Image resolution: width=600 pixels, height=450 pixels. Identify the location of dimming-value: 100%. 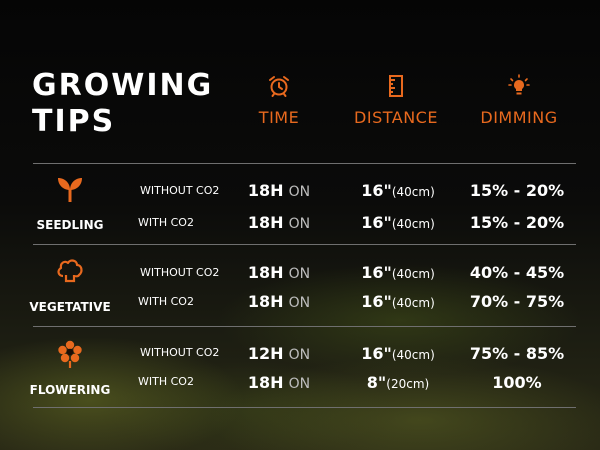
(517, 382).